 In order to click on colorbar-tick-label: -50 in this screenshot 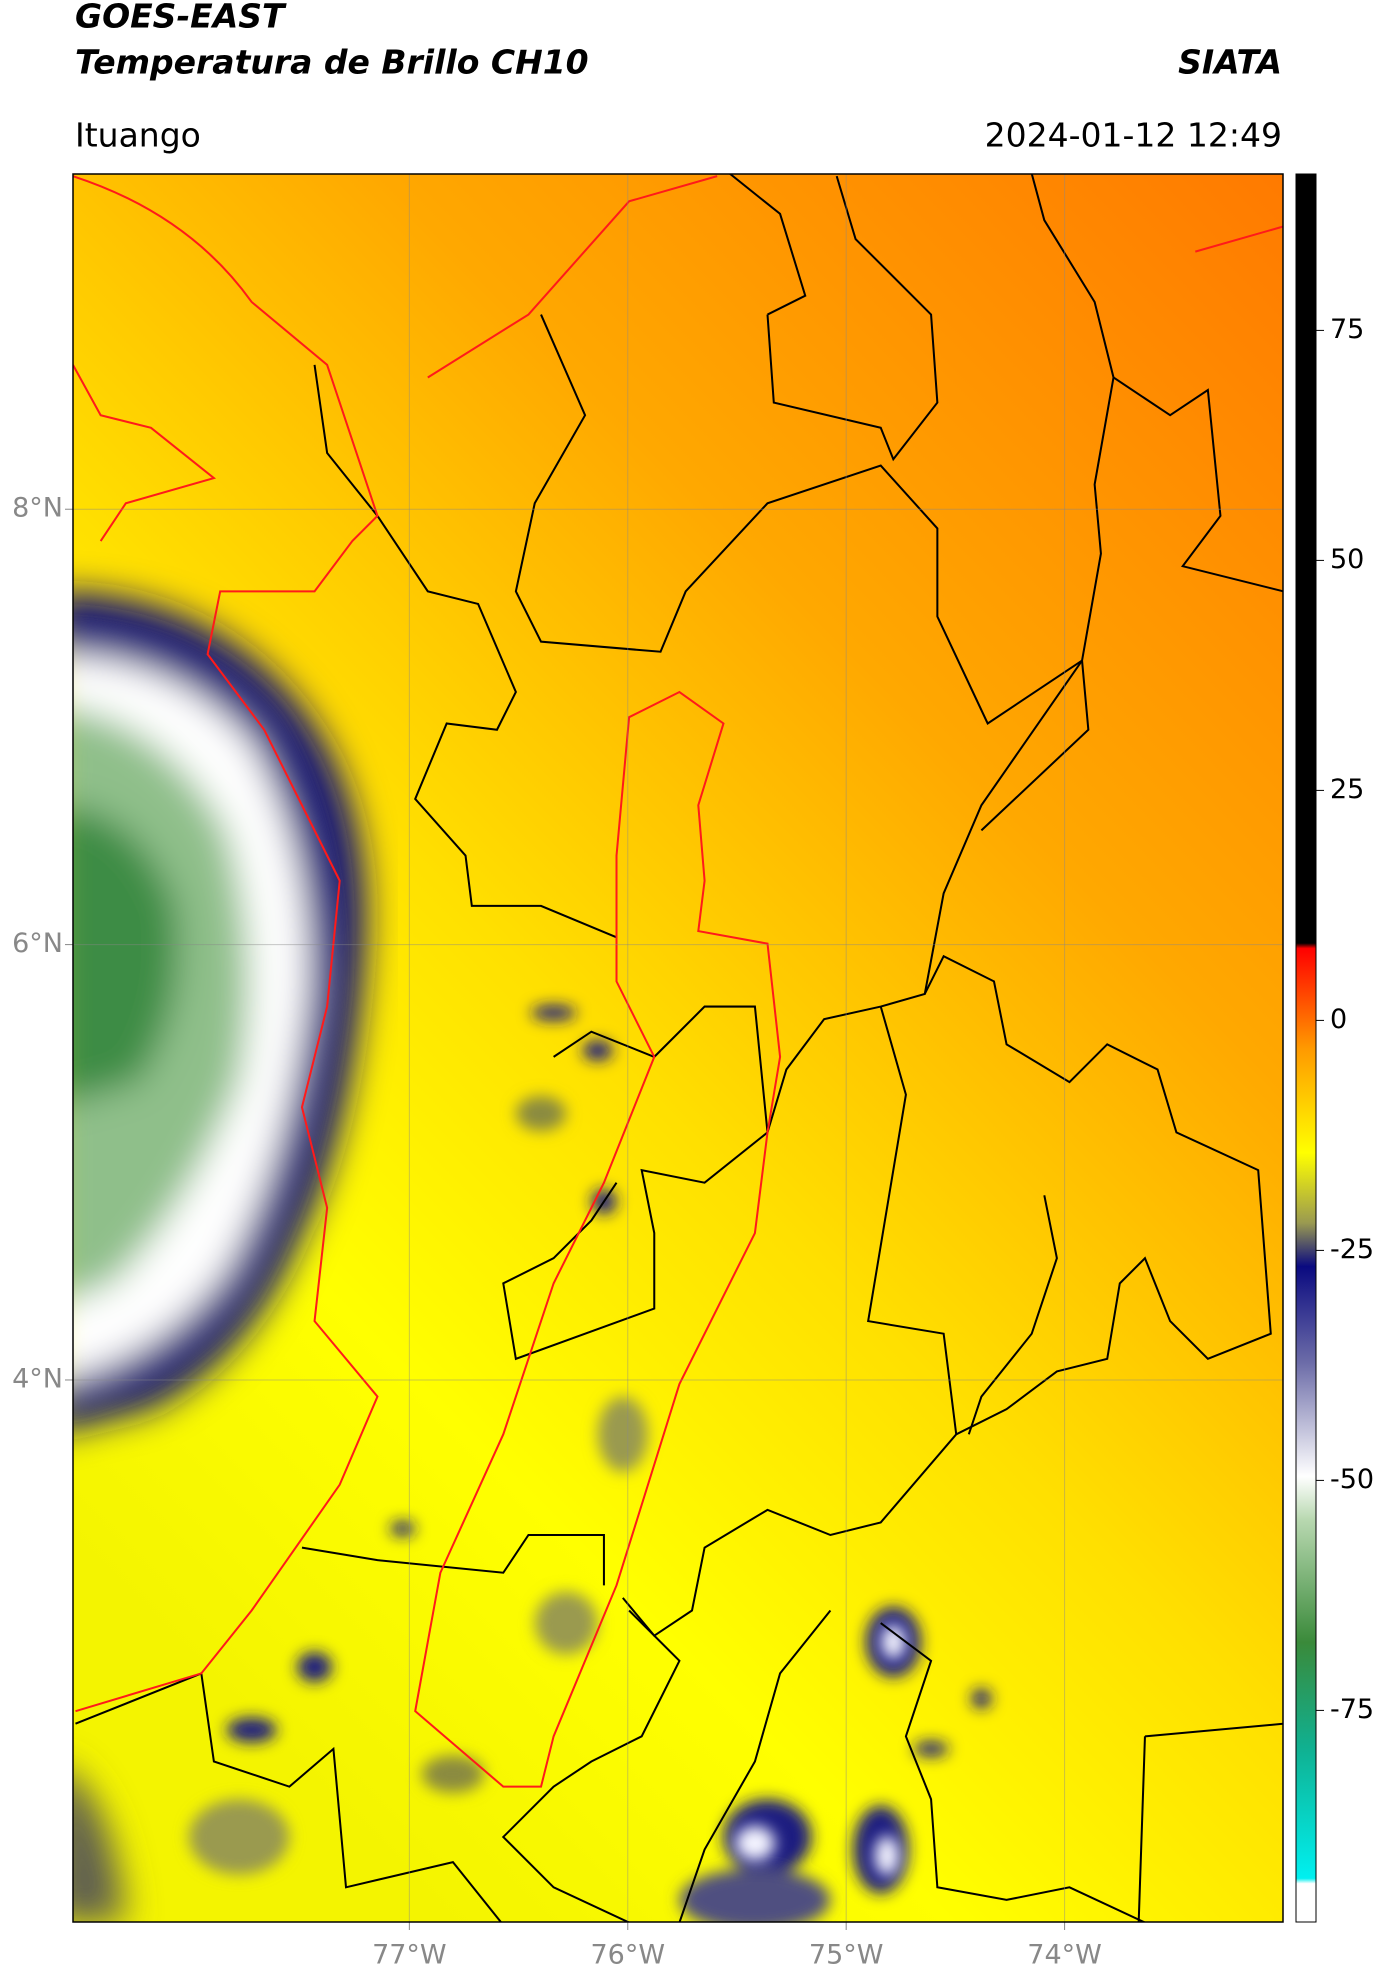, I will do `click(1352, 1479)`.